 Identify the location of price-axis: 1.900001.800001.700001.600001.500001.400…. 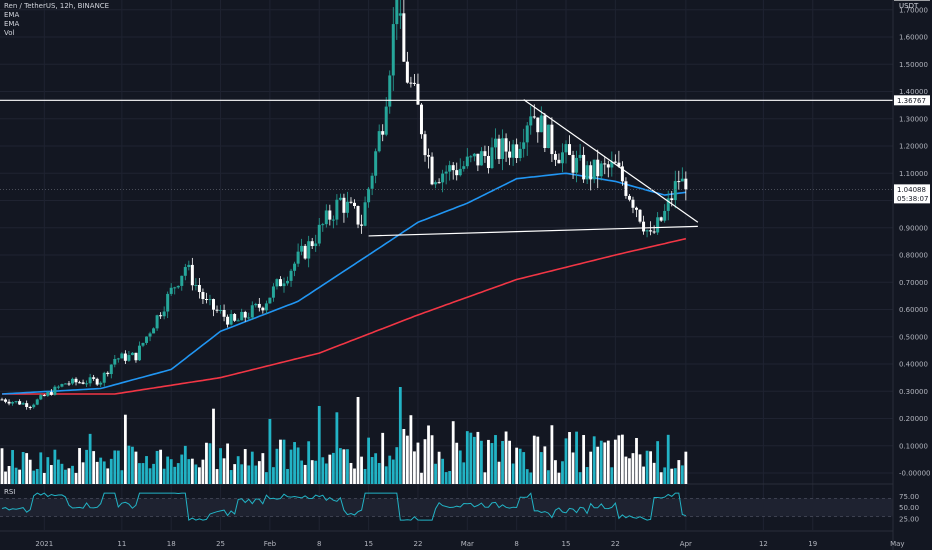
(912, 275).